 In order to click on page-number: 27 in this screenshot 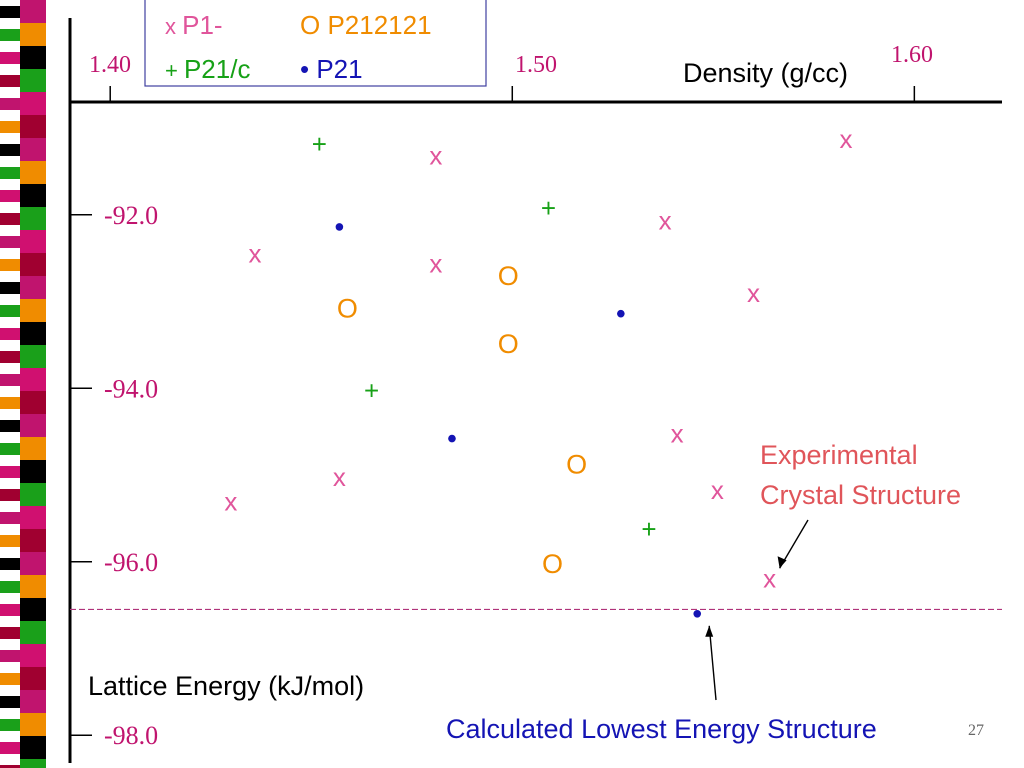, I will do `click(976, 730)`.